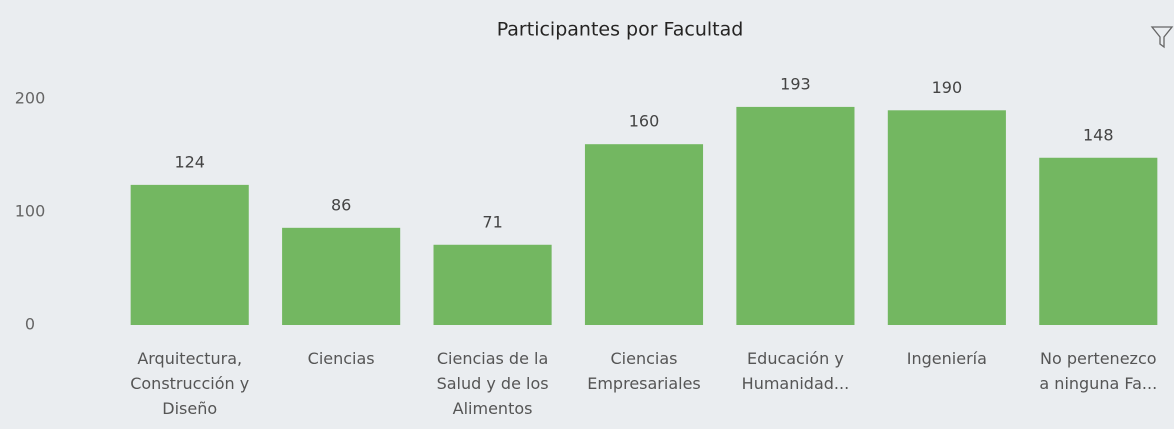 The width and height of the screenshot is (1174, 429). I want to click on data-label: 193, so click(795, 83).